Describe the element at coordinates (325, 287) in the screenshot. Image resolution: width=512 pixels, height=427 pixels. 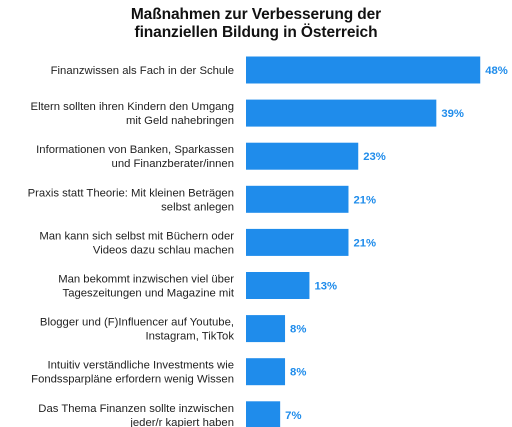
I see `value-label-6: 13%` at that location.